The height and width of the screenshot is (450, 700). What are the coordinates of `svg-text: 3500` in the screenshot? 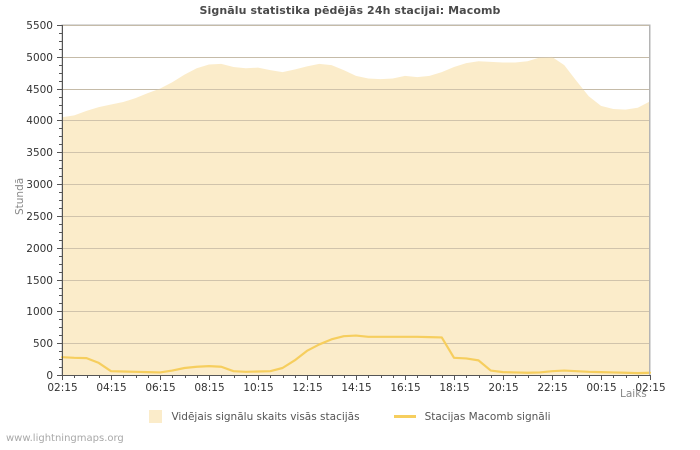 It's located at (39, 153).